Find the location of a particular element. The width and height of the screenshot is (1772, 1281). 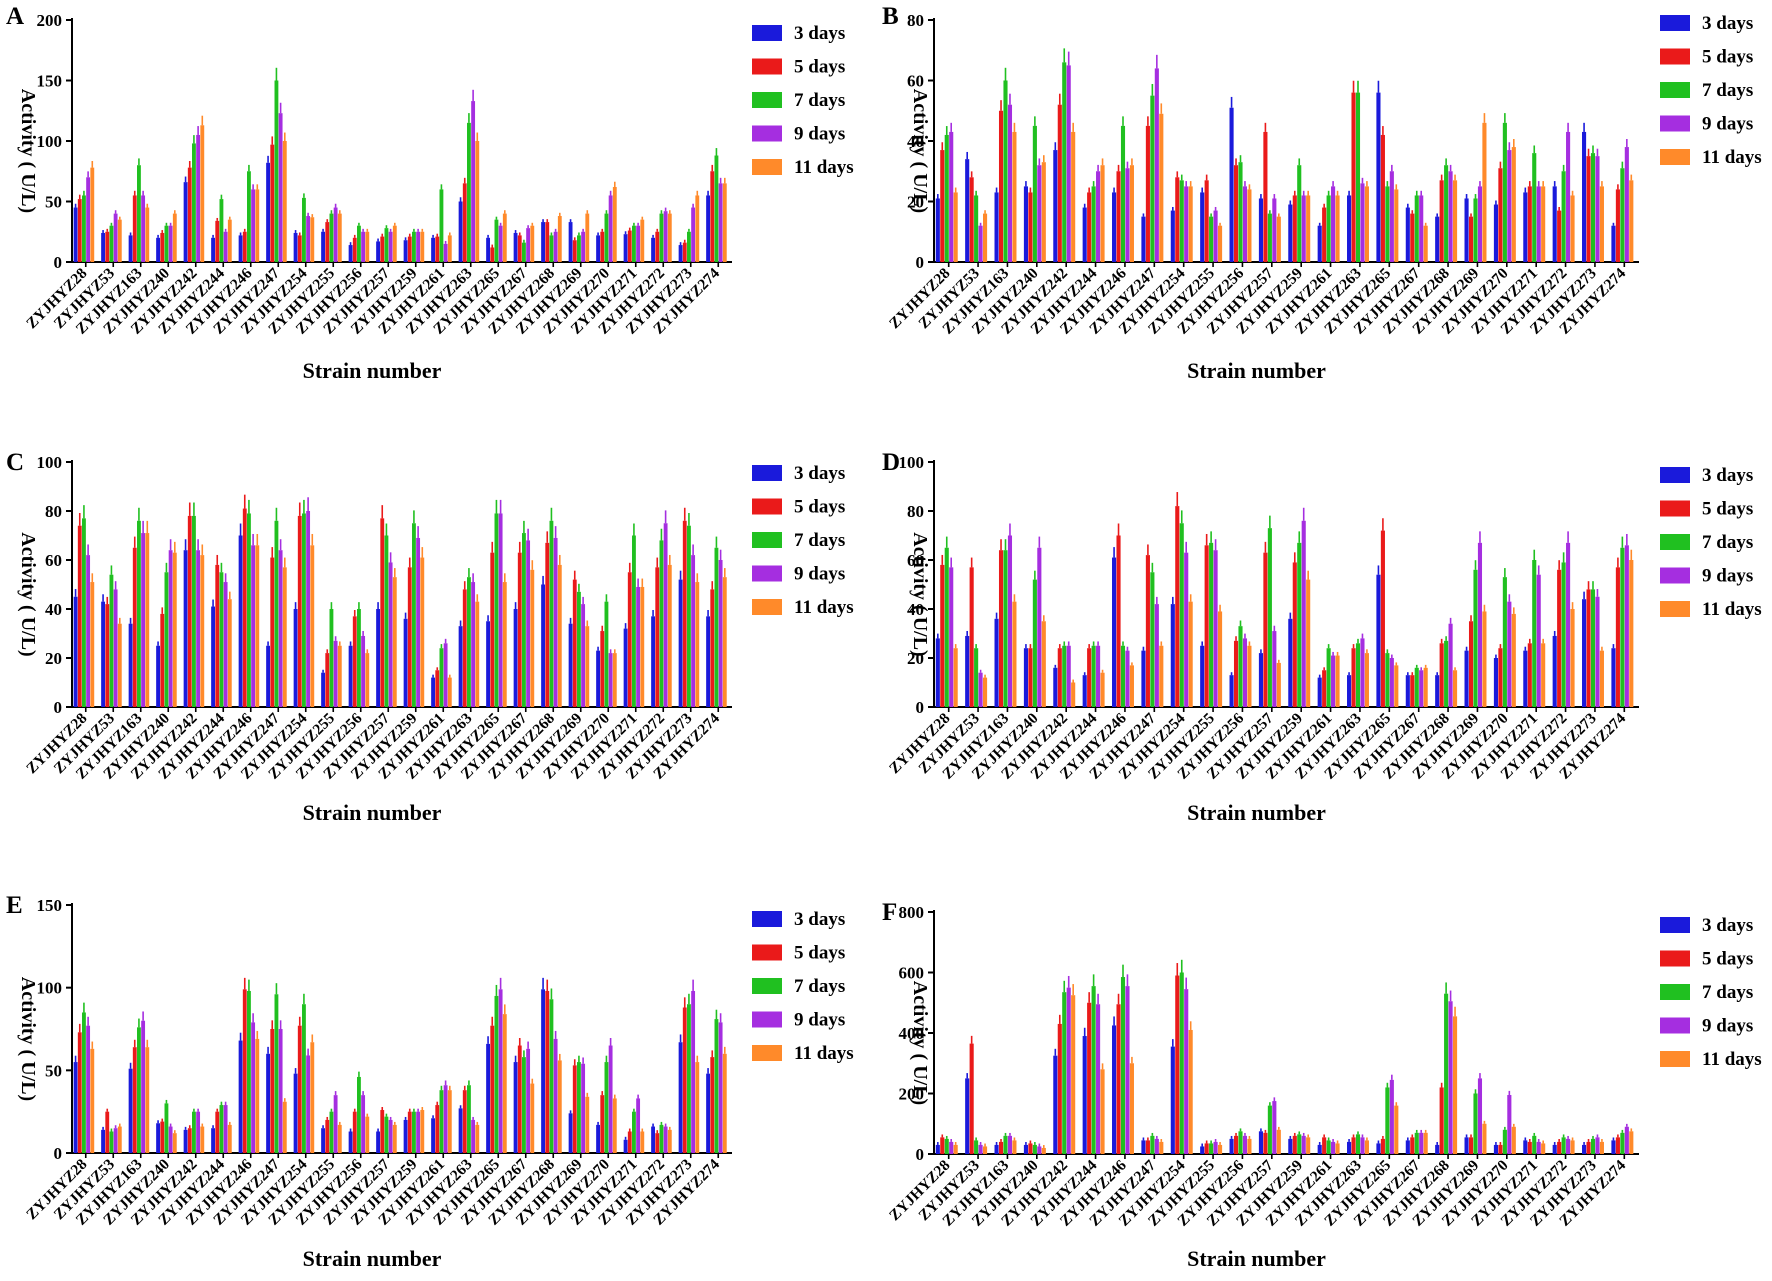

panel-label: D is located at coordinates (891, 462).